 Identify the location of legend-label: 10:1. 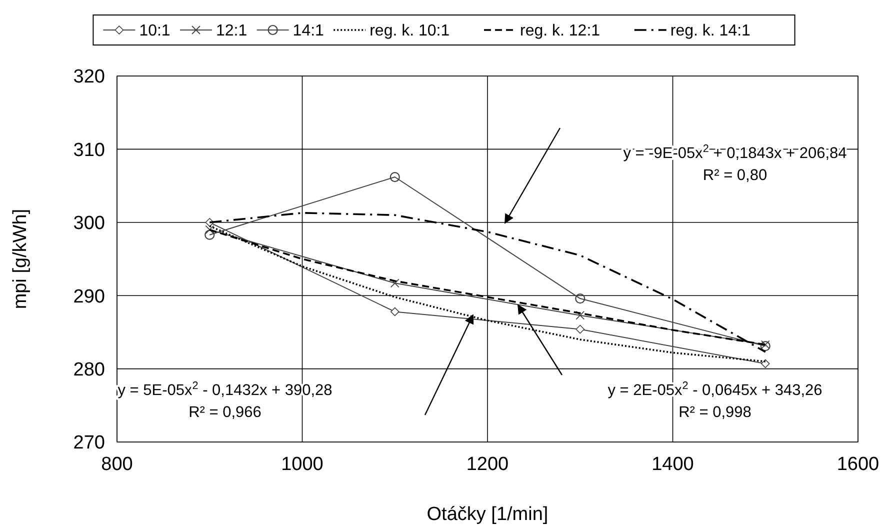
(154, 31).